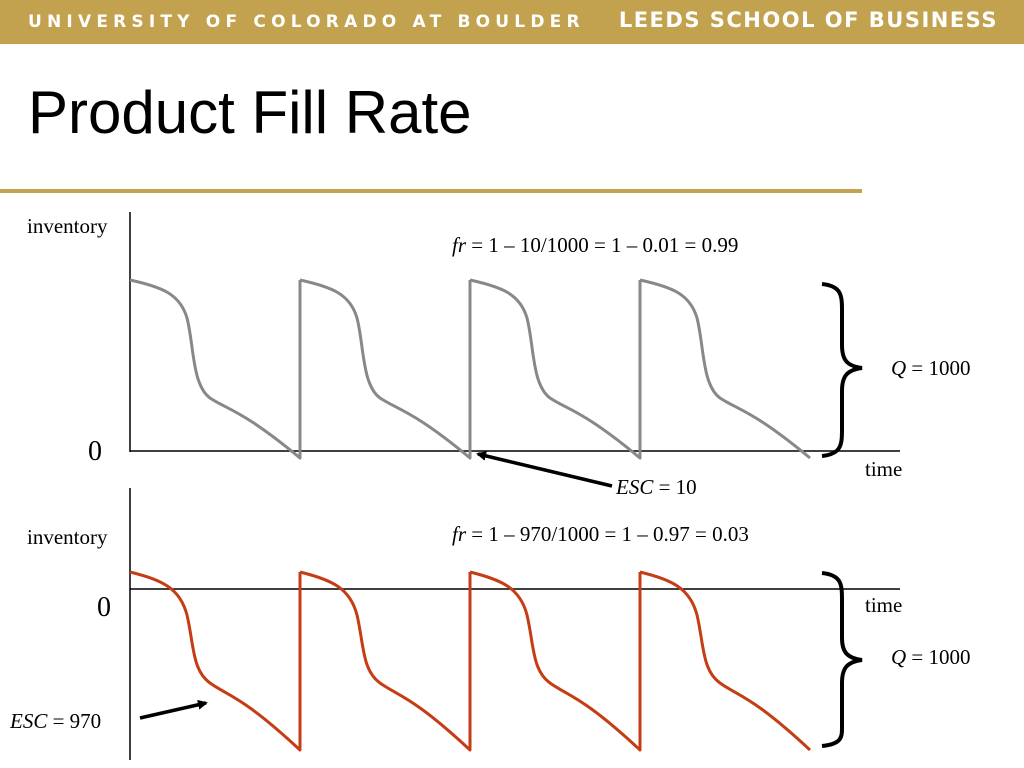 This screenshot has width=1024, height=768. Describe the element at coordinates (938, 368) in the screenshot. I see `top-q-value: = 1000` at that location.